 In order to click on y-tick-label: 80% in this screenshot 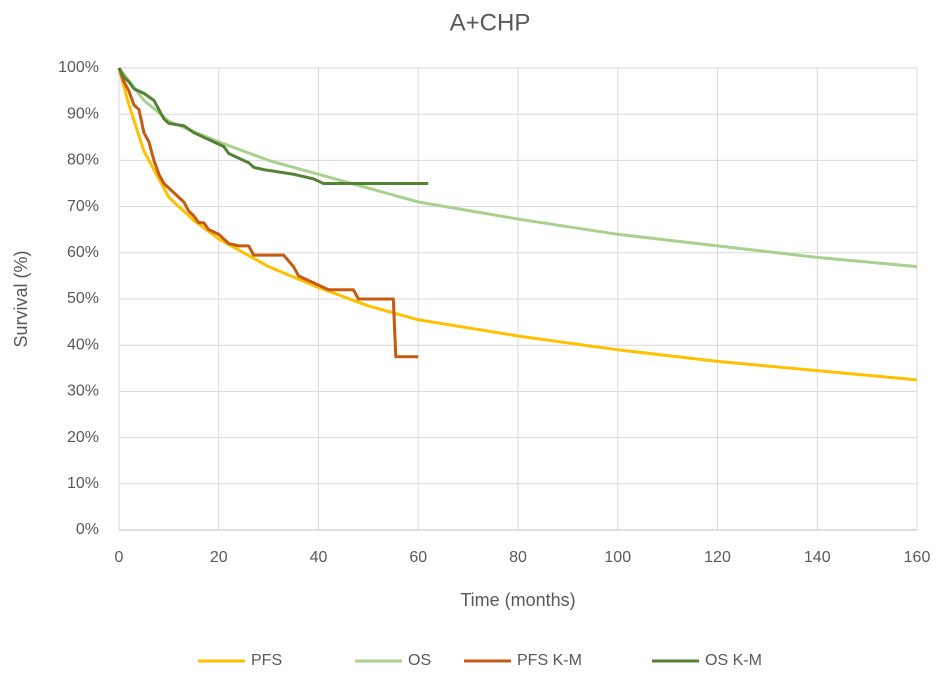, I will do `click(83, 160)`.